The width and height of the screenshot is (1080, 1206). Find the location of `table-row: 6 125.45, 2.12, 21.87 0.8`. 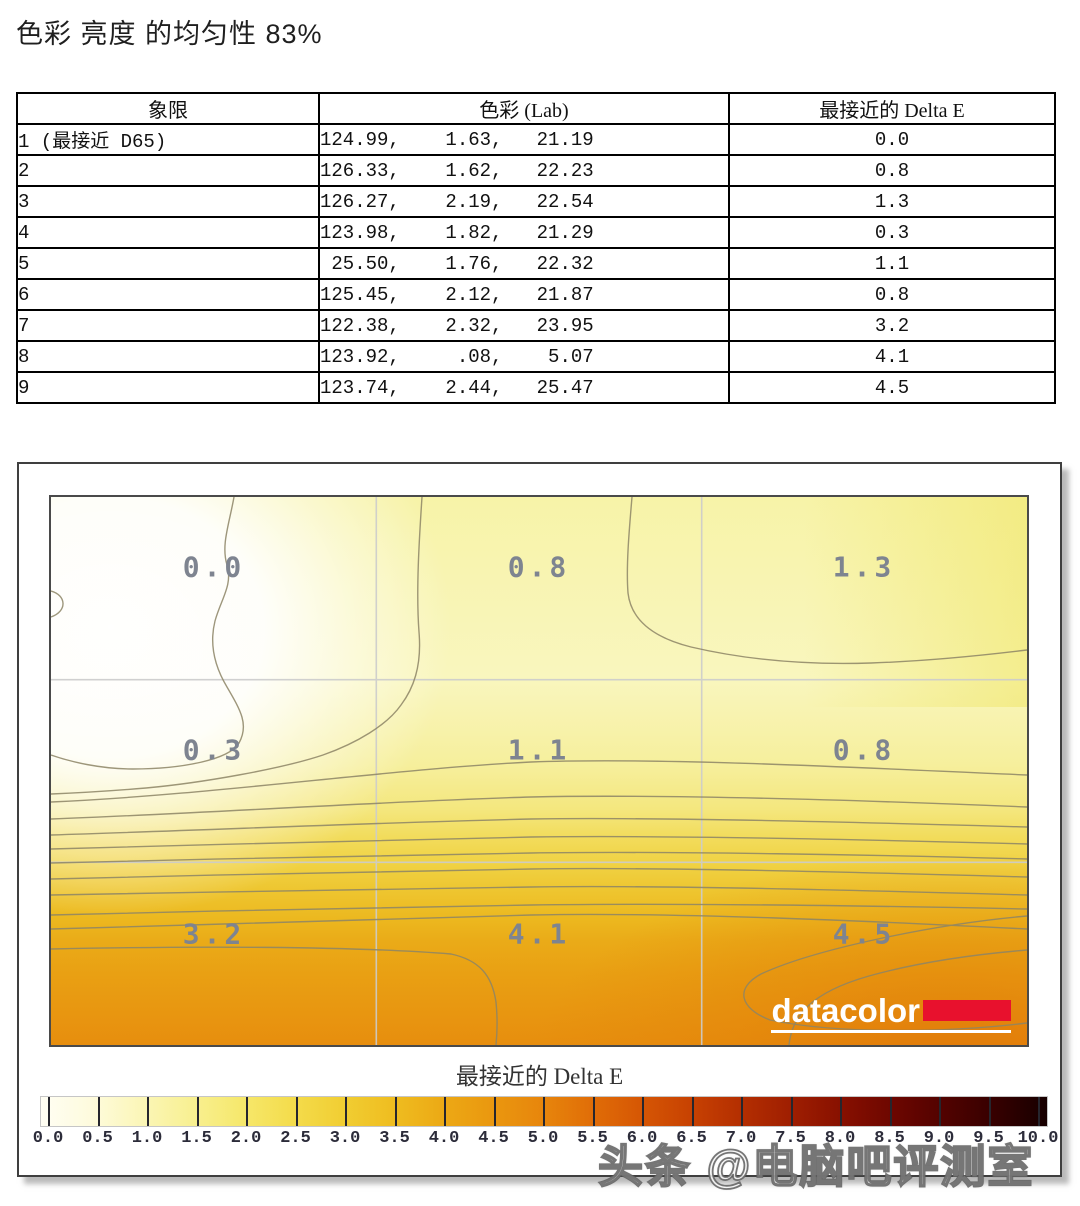

table-row: 6 125.45, 2.12, 21.87 0.8 is located at coordinates (536, 294).